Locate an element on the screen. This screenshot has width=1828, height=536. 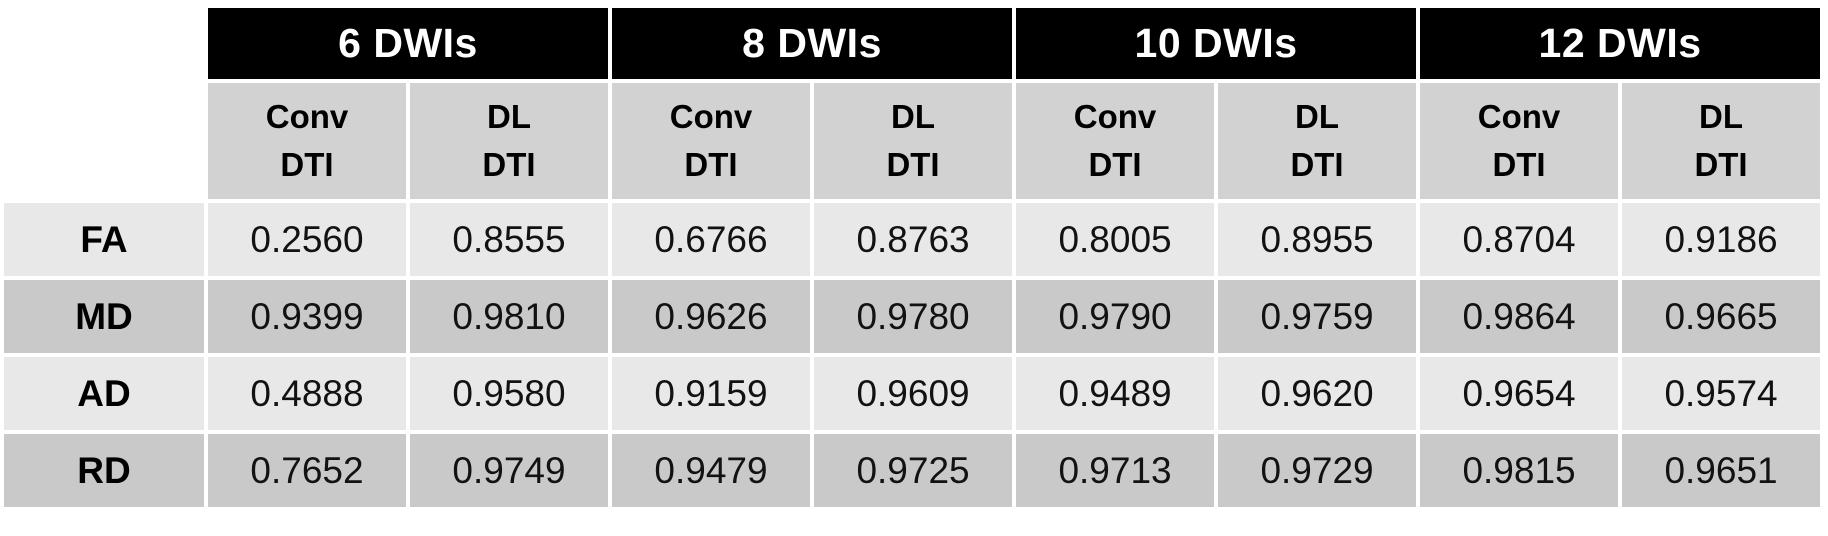
value-cell: 0.9725 is located at coordinates (913, 470).